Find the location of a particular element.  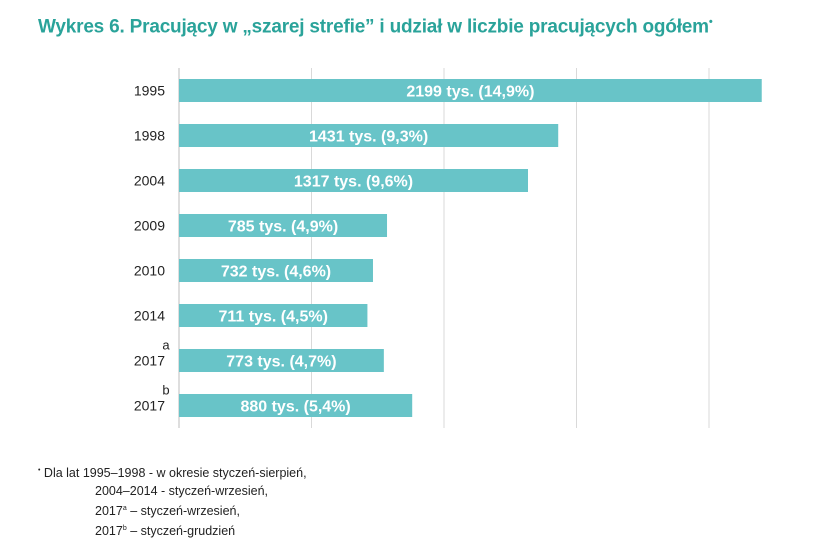

footnote-text-2: 2004–2014 - styczeń-wrzesień, is located at coordinates (182, 491).